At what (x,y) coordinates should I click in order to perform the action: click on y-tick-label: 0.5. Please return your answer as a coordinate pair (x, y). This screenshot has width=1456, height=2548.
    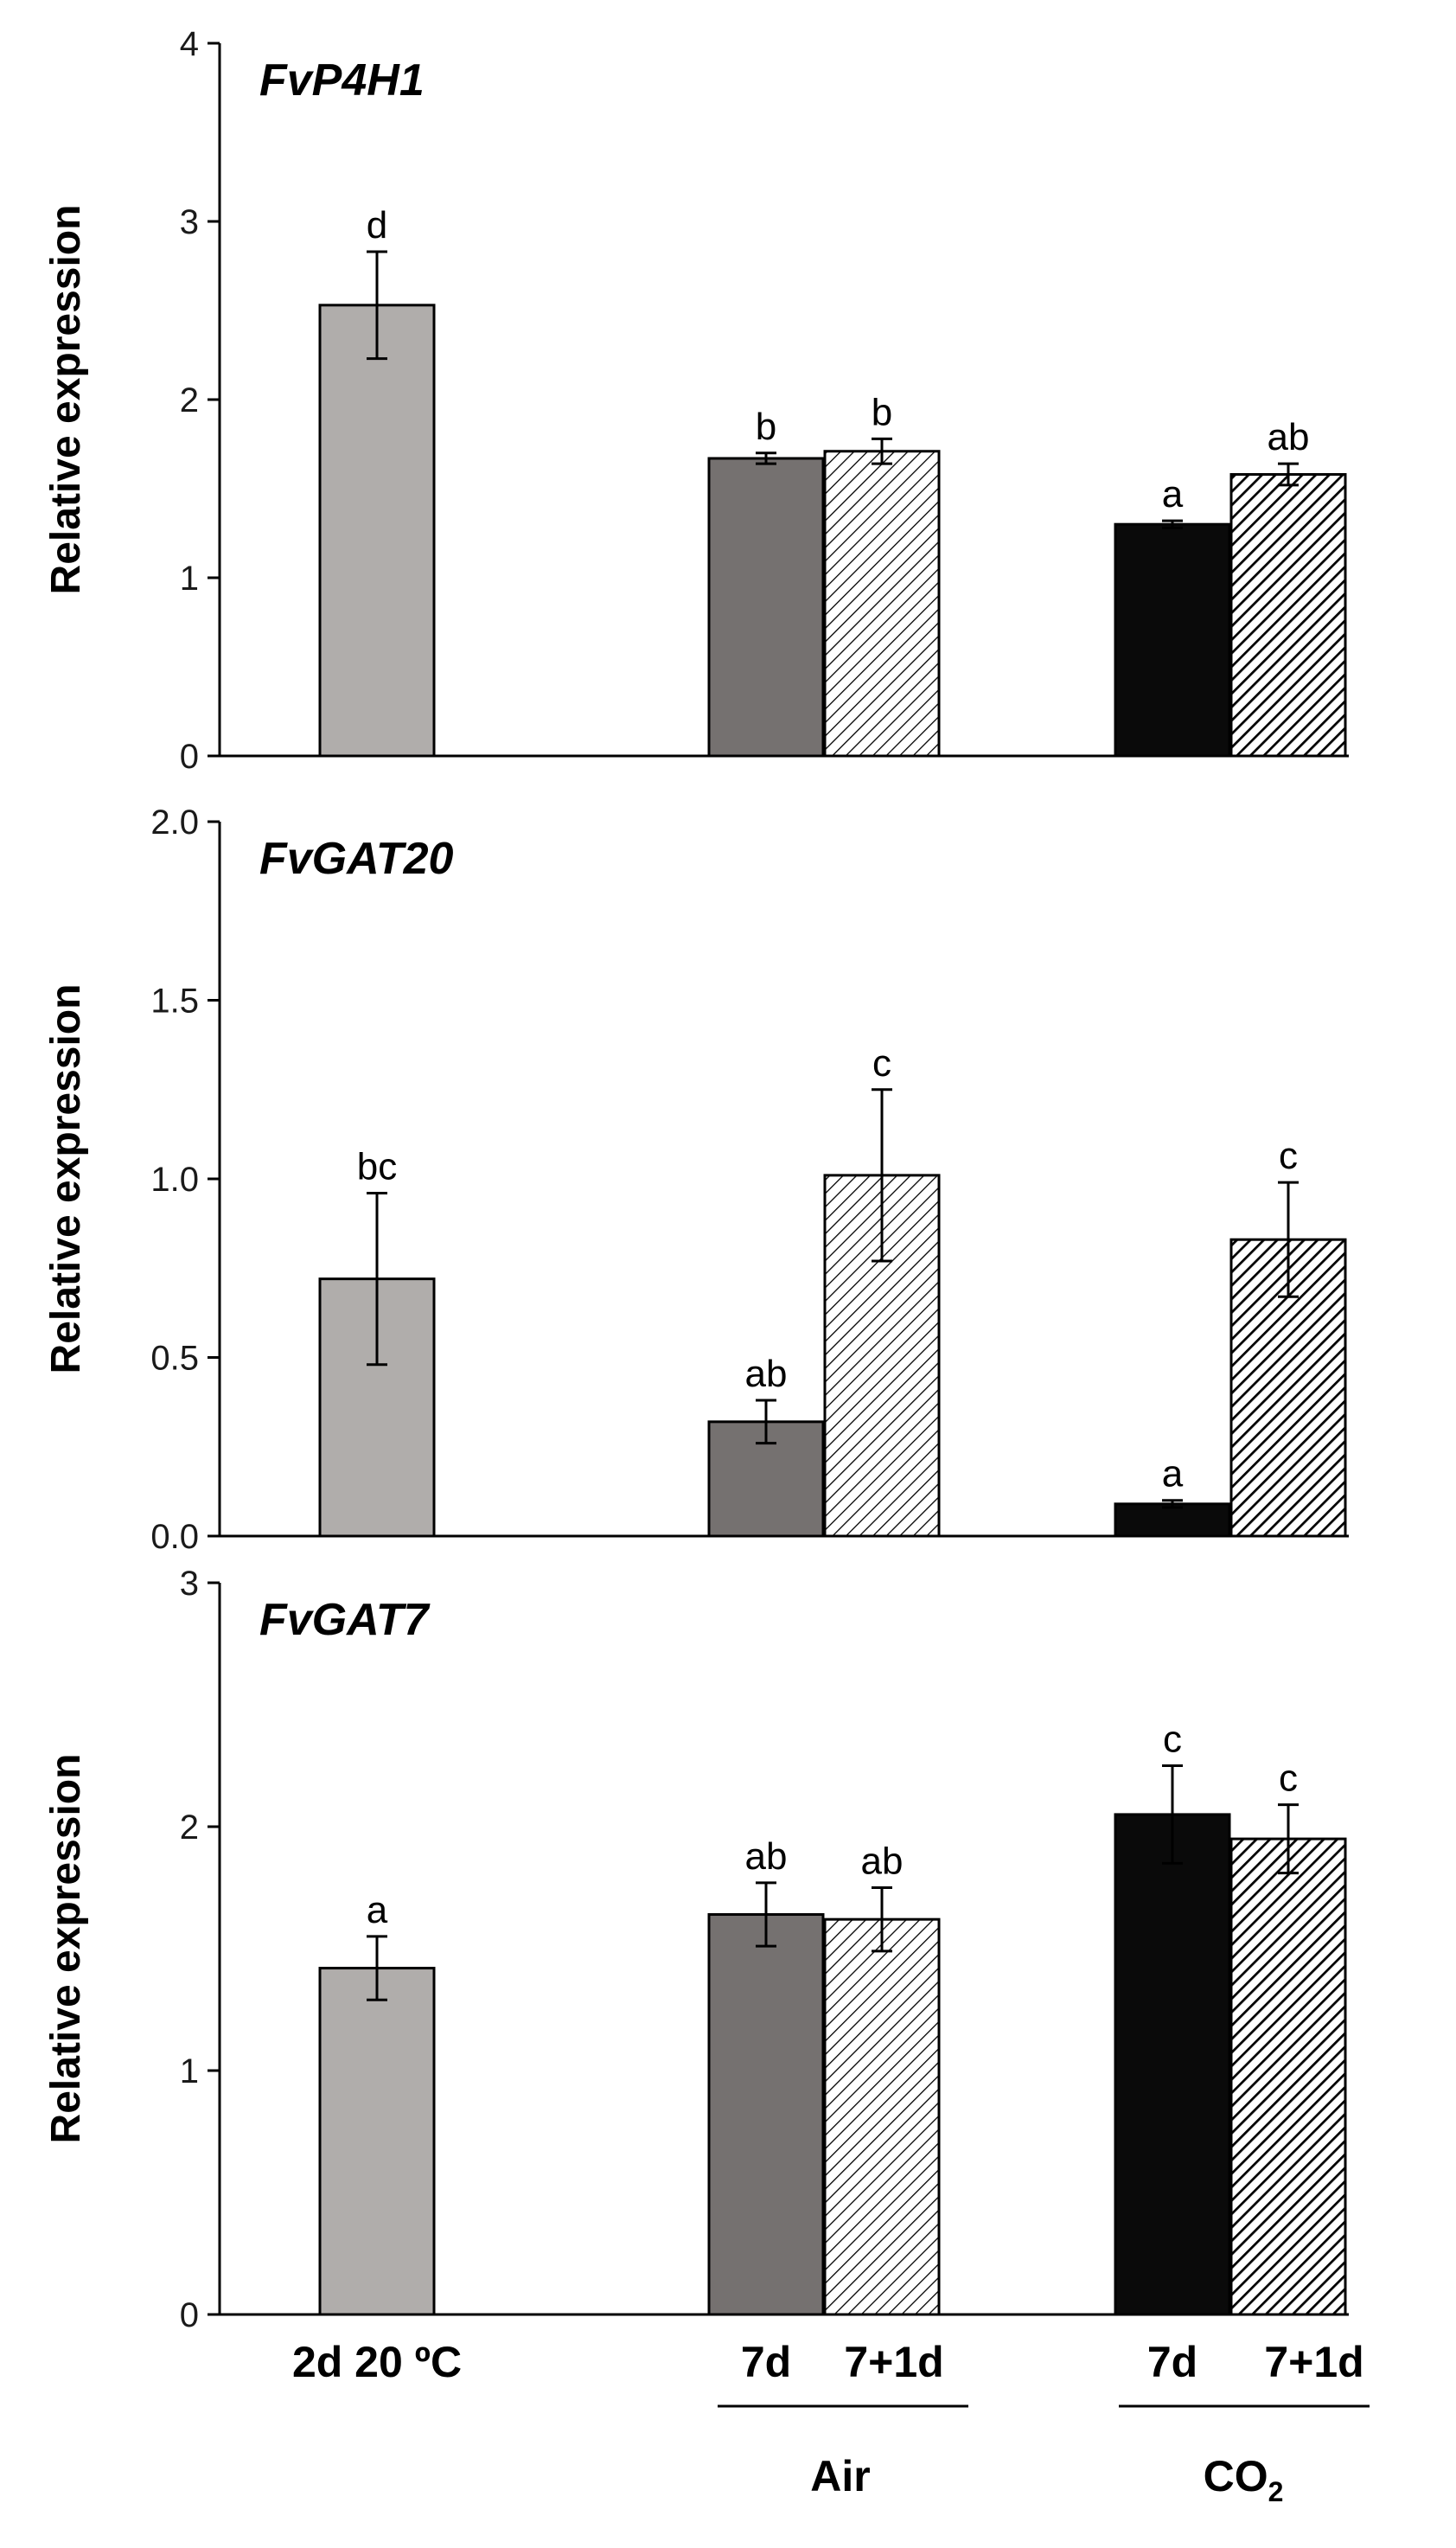
    Looking at the image, I should click on (174, 1359).